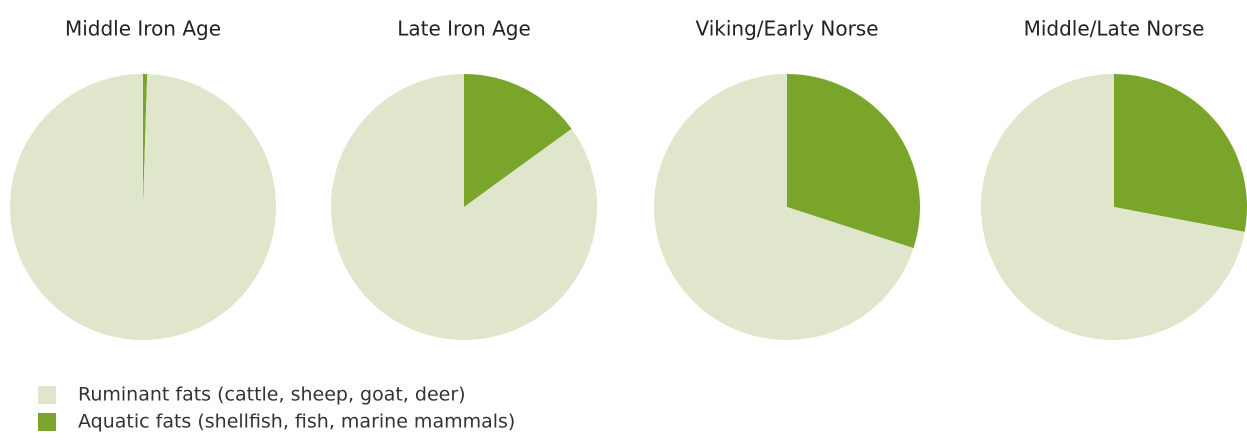 The image size is (1247, 441). Describe the element at coordinates (464, 29) in the screenshot. I see `chart-title: Late Iron Age` at that location.